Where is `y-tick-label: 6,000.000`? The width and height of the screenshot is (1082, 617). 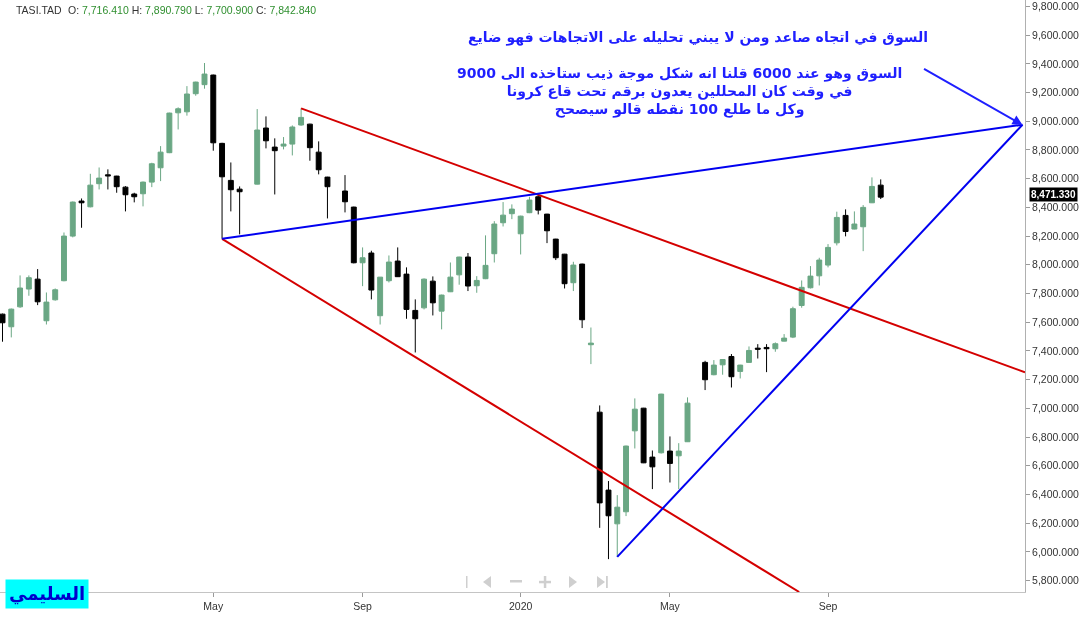
y-tick-label: 6,000.000 is located at coordinates (1055, 551).